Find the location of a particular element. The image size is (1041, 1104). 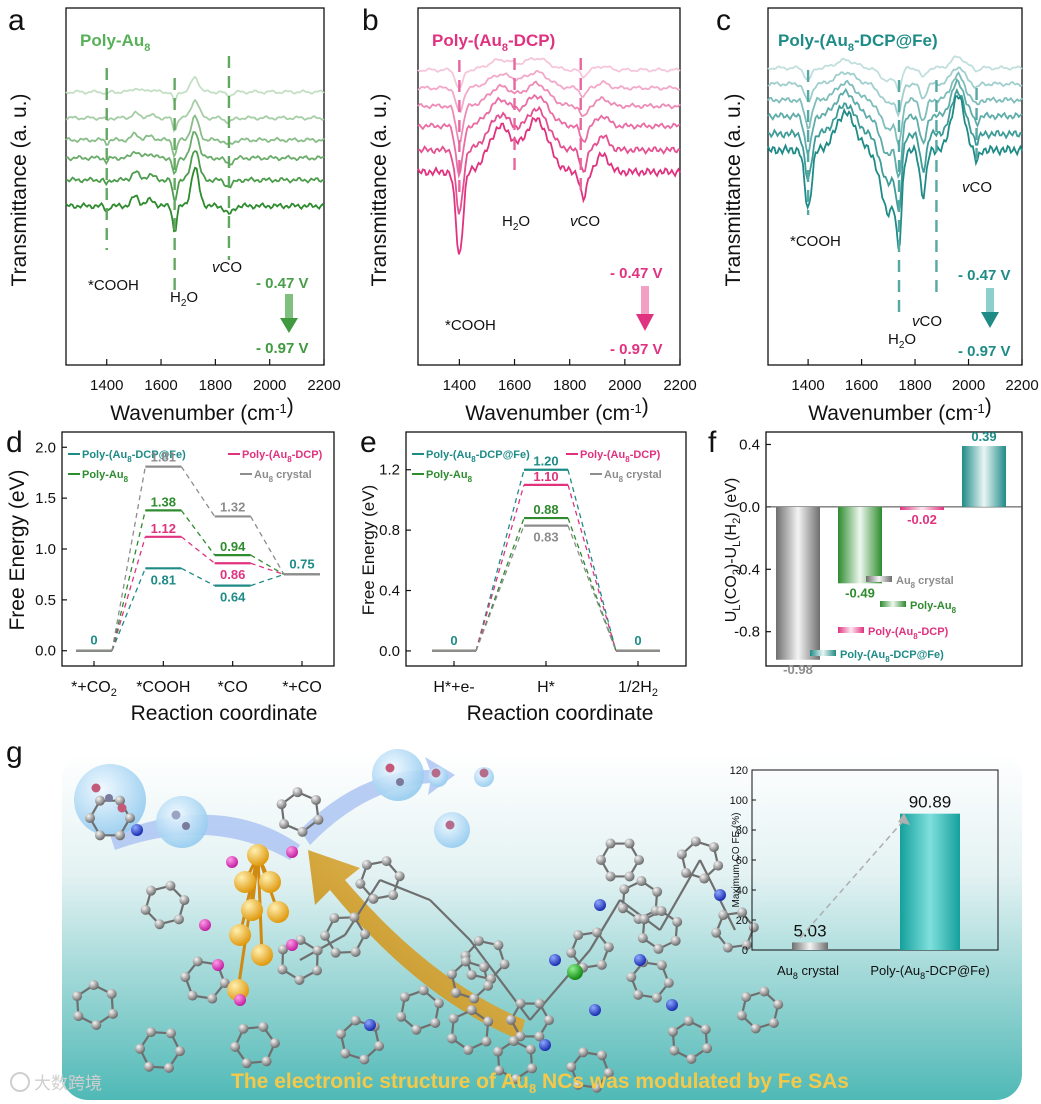

electron-transfer-arrow is located at coordinates (416, 945).